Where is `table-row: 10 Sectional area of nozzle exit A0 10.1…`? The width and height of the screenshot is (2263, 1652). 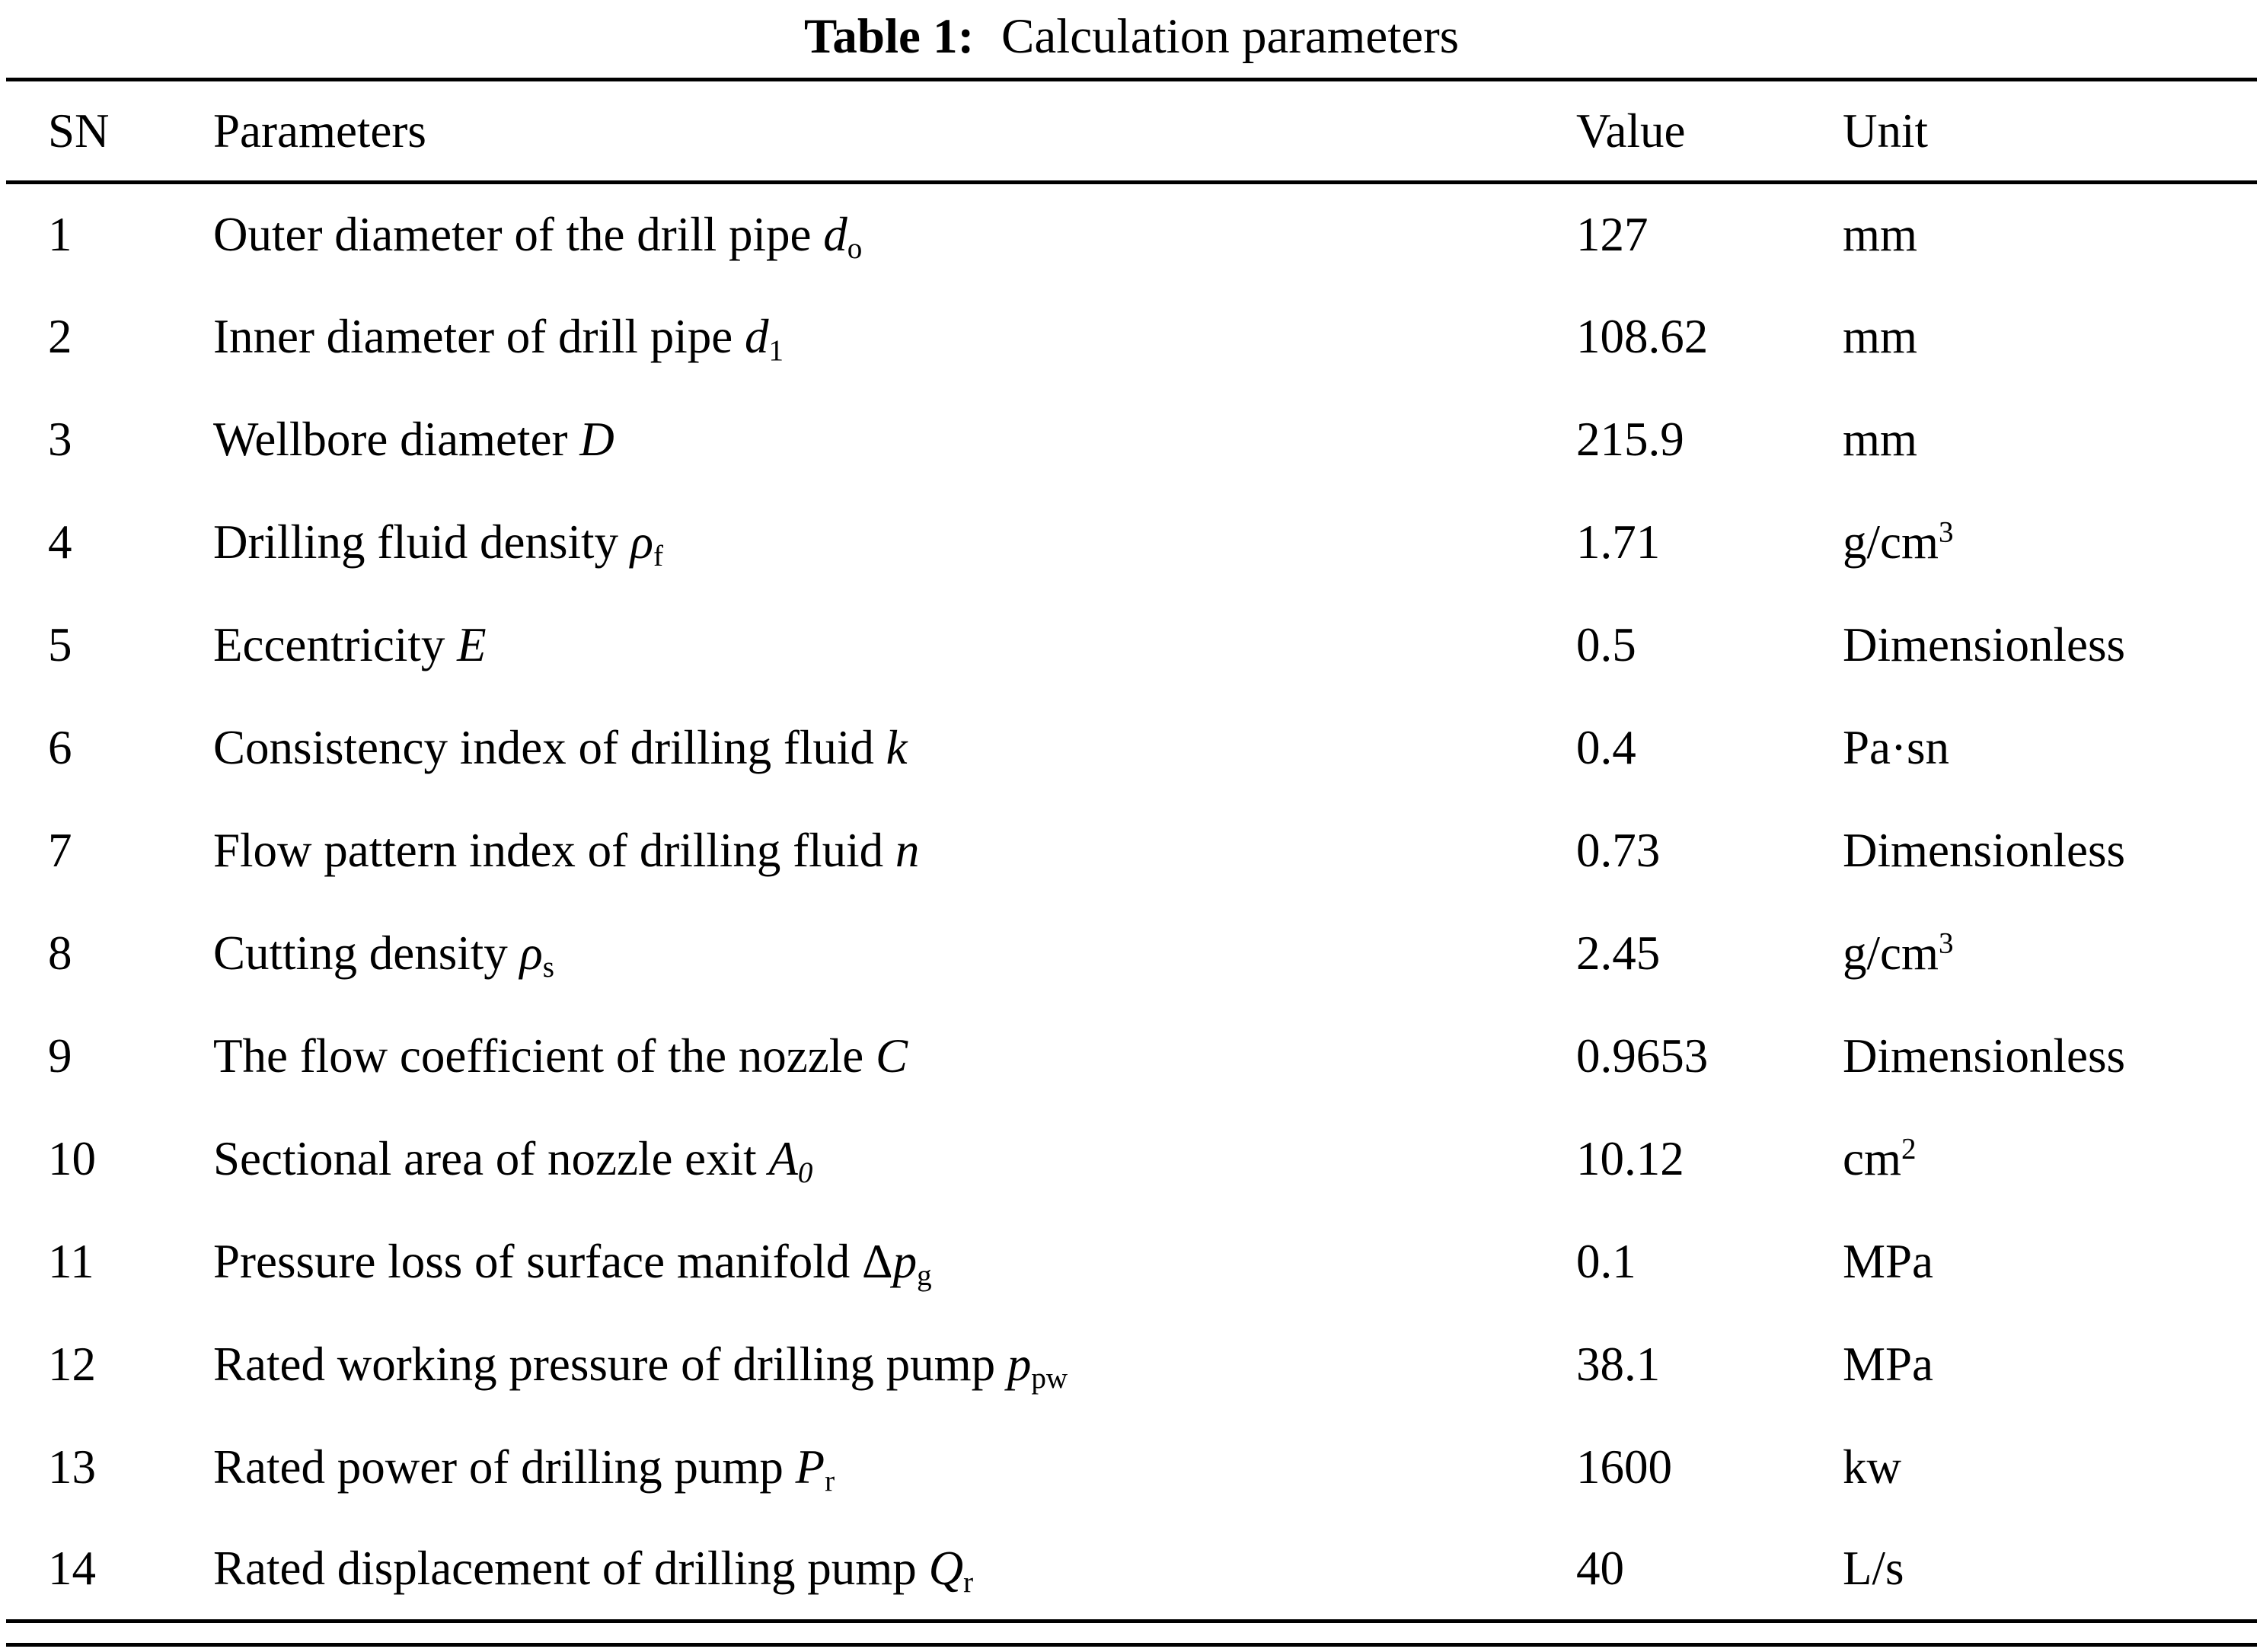
table-row: 10 Sectional area of nozzle exit A0 10.1… is located at coordinates (1131, 1159).